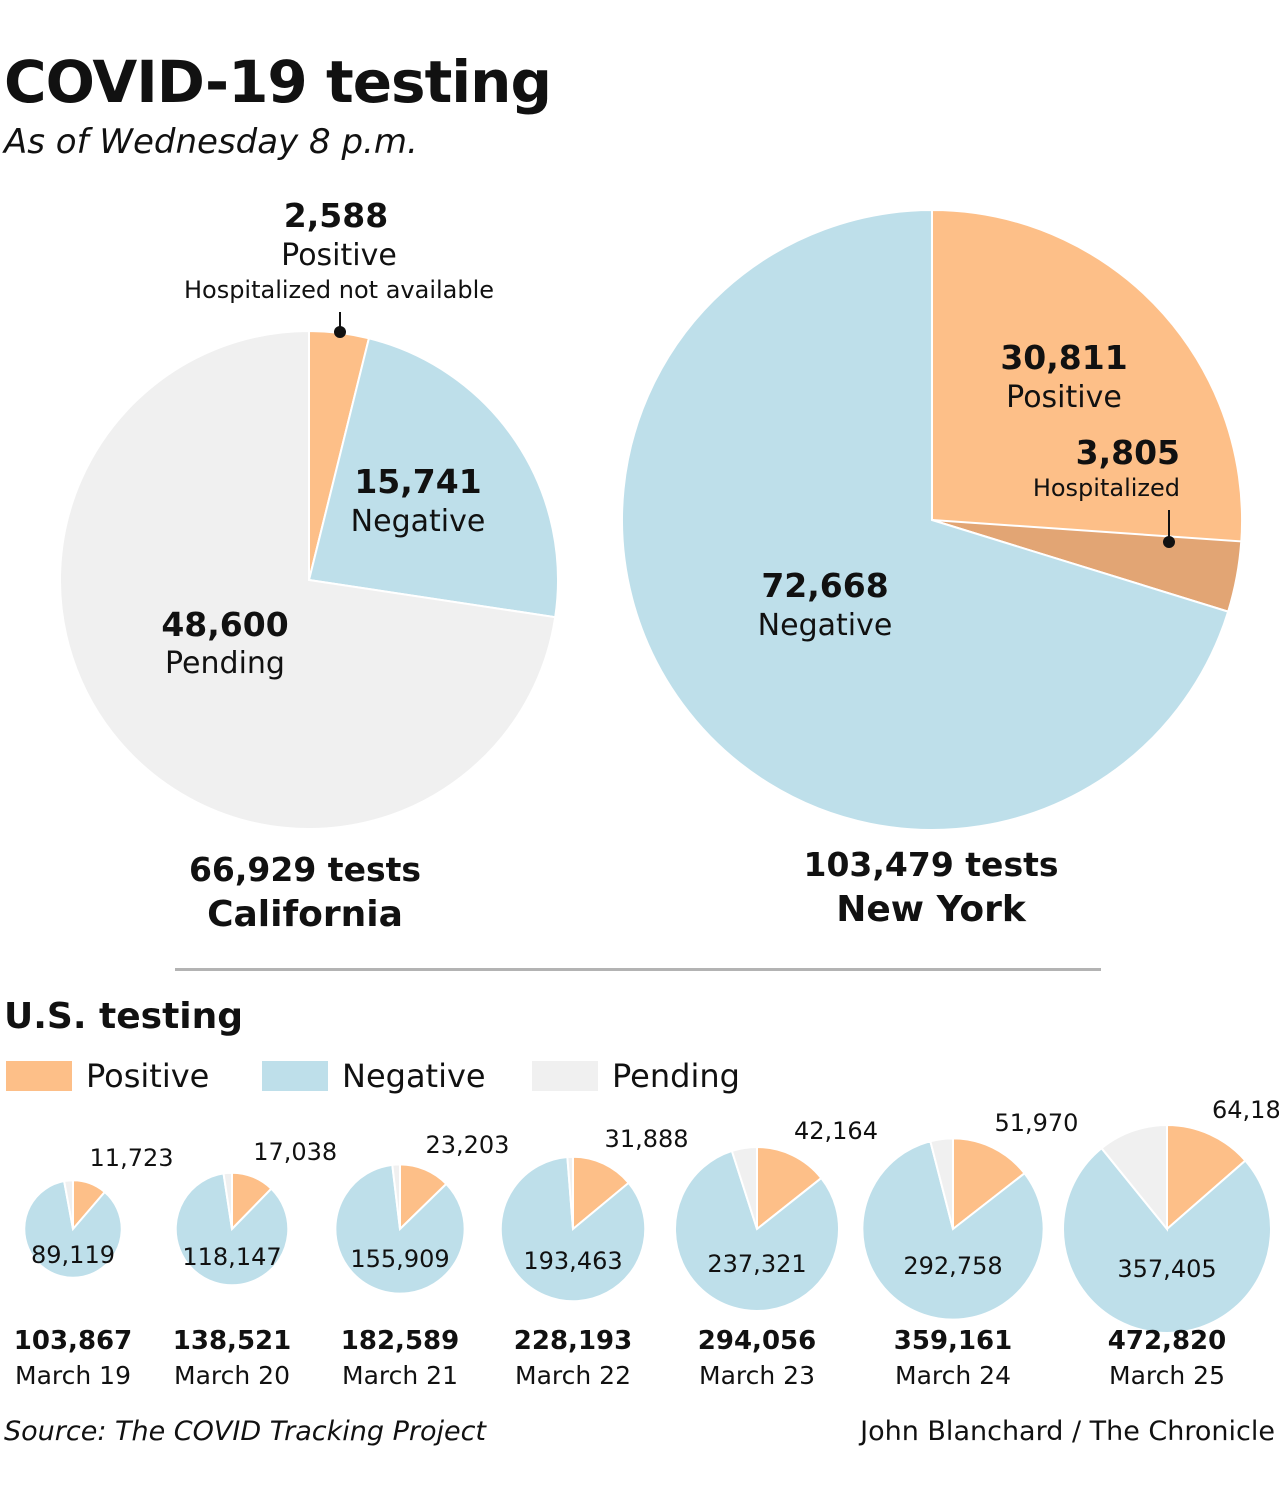  Describe the element at coordinates (825, 625) in the screenshot. I see `ny-negative-label: Negative` at that location.